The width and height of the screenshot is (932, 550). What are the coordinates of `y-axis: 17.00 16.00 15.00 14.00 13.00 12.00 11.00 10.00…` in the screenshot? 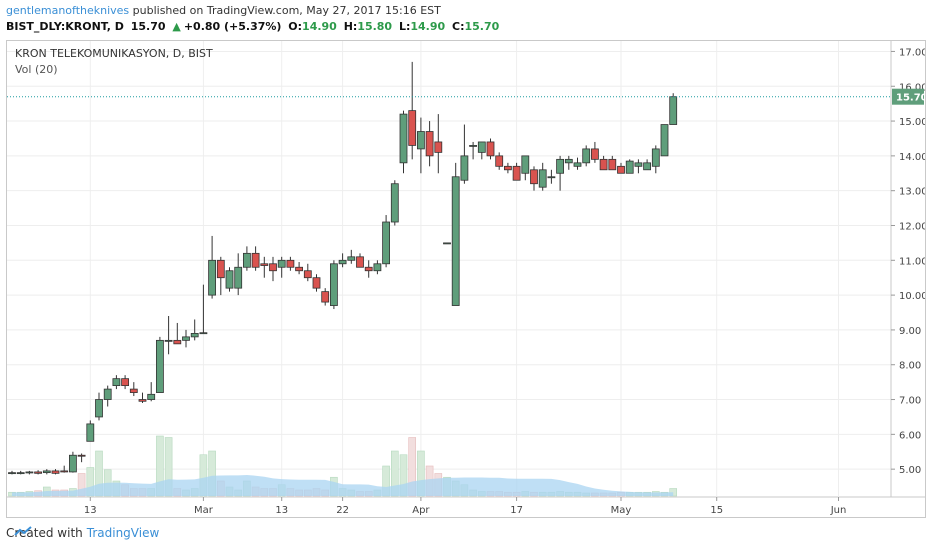 It's located at (907, 269).